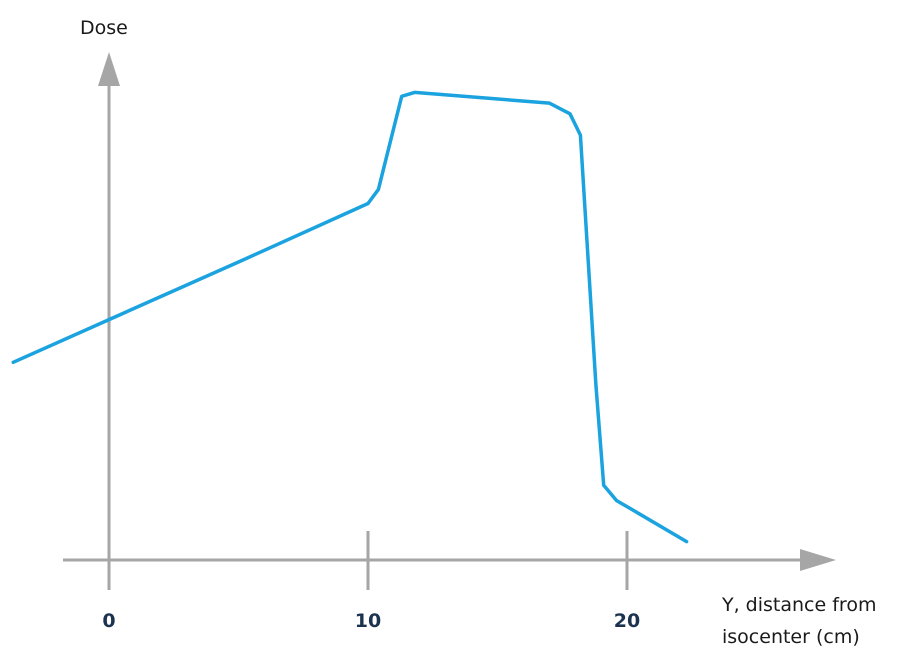  Describe the element at coordinates (818, 560) in the screenshot. I see `x-axis-arrowhead` at that location.